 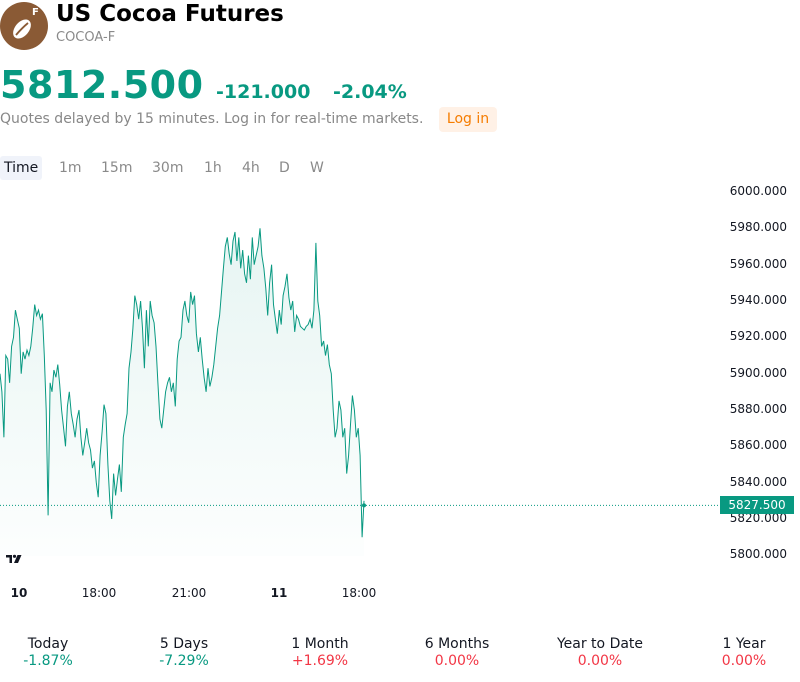 I want to click on timeframe-1h: 1h, so click(x=213, y=168).